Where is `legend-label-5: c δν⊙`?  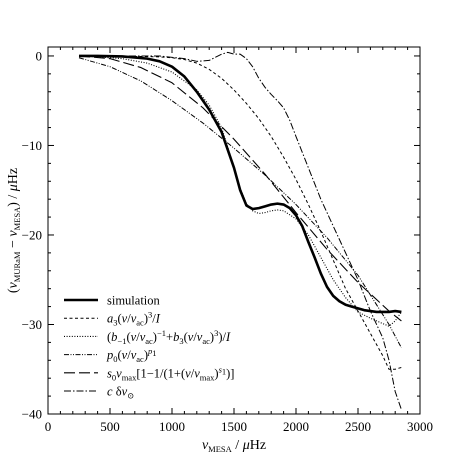
legend-label-5: c δν⊙ is located at coordinates (120, 393).